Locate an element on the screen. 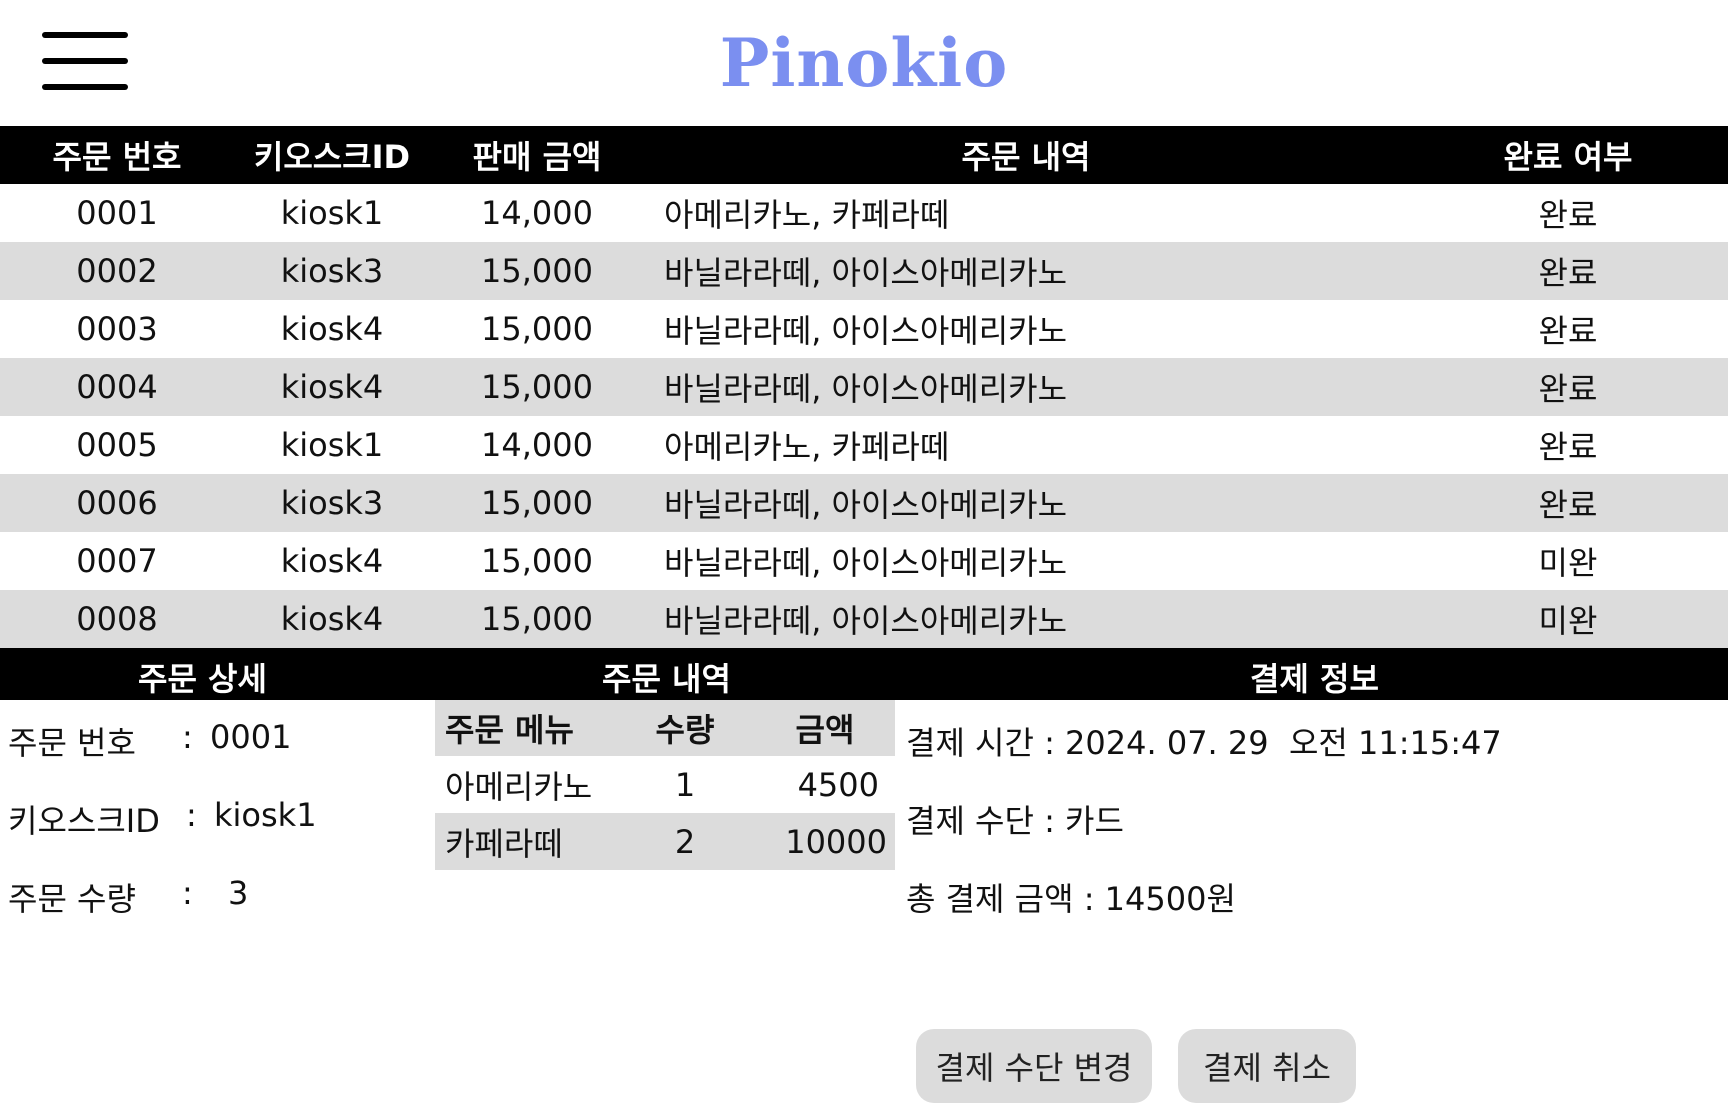  change-payment-method-button: 결제 수단 변경 is located at coordinates (1034, 1066).